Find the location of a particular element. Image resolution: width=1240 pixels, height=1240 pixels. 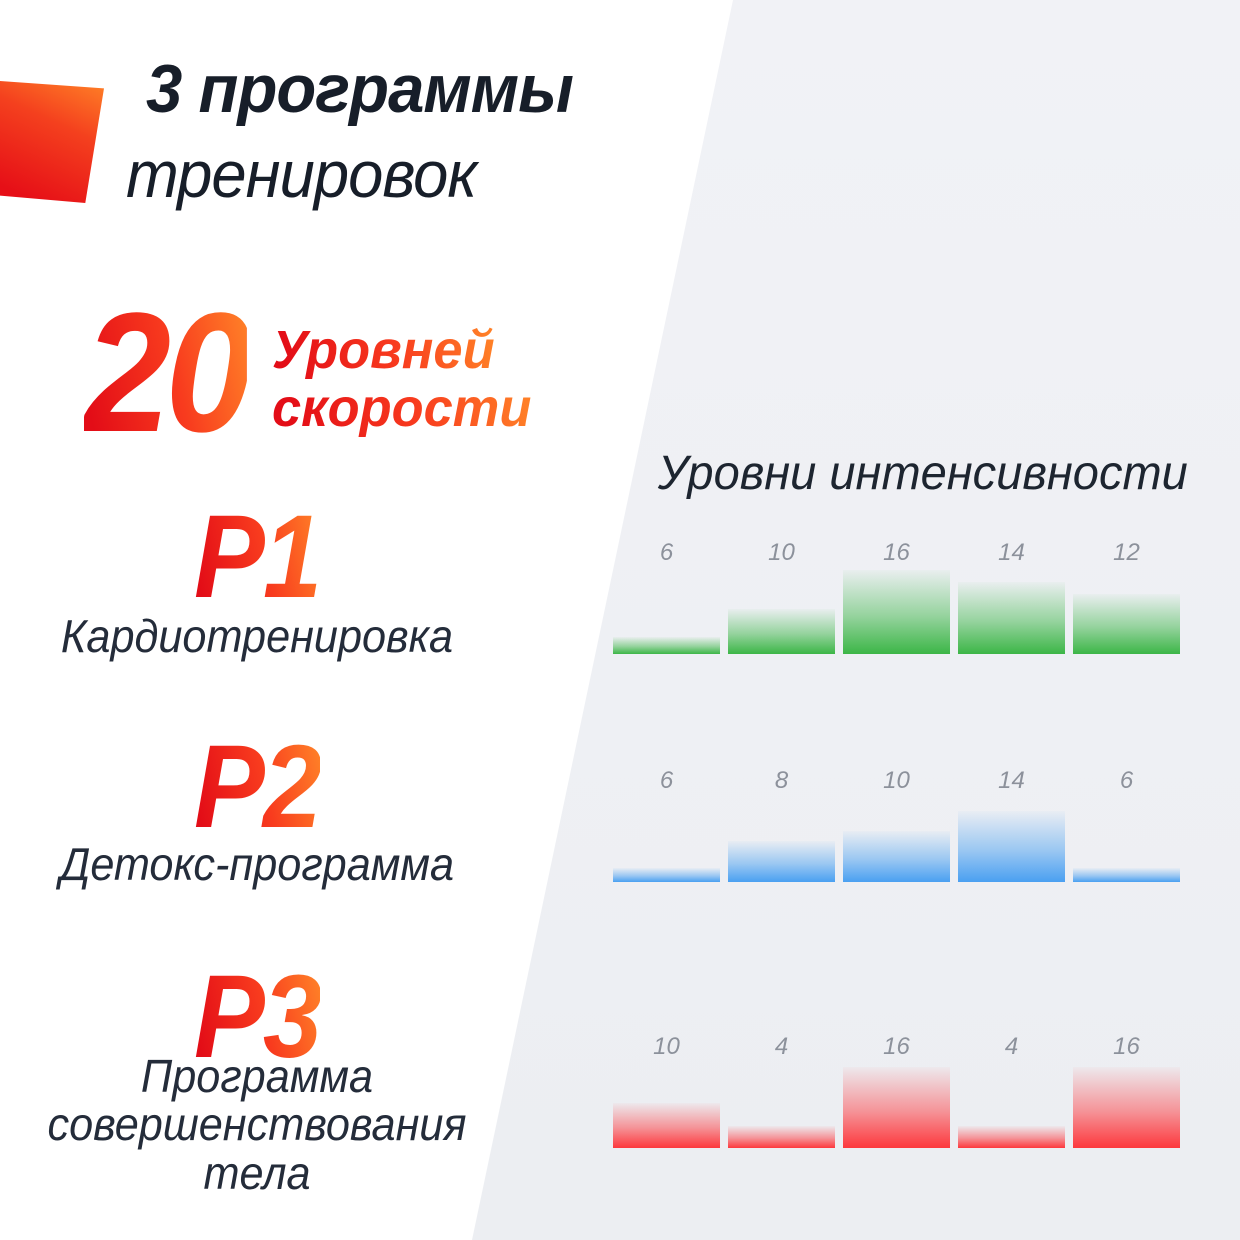

speed-levels-number: 20 is located at coordinates (168, 373).